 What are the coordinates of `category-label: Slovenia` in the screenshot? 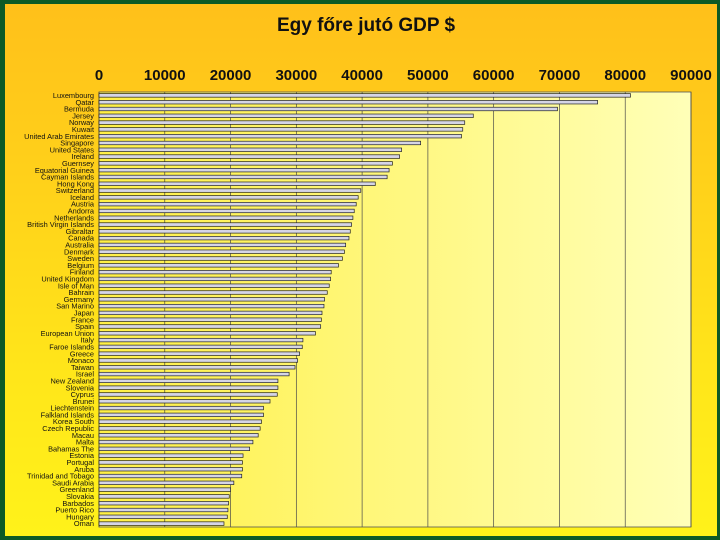 It's located at (80, 387).